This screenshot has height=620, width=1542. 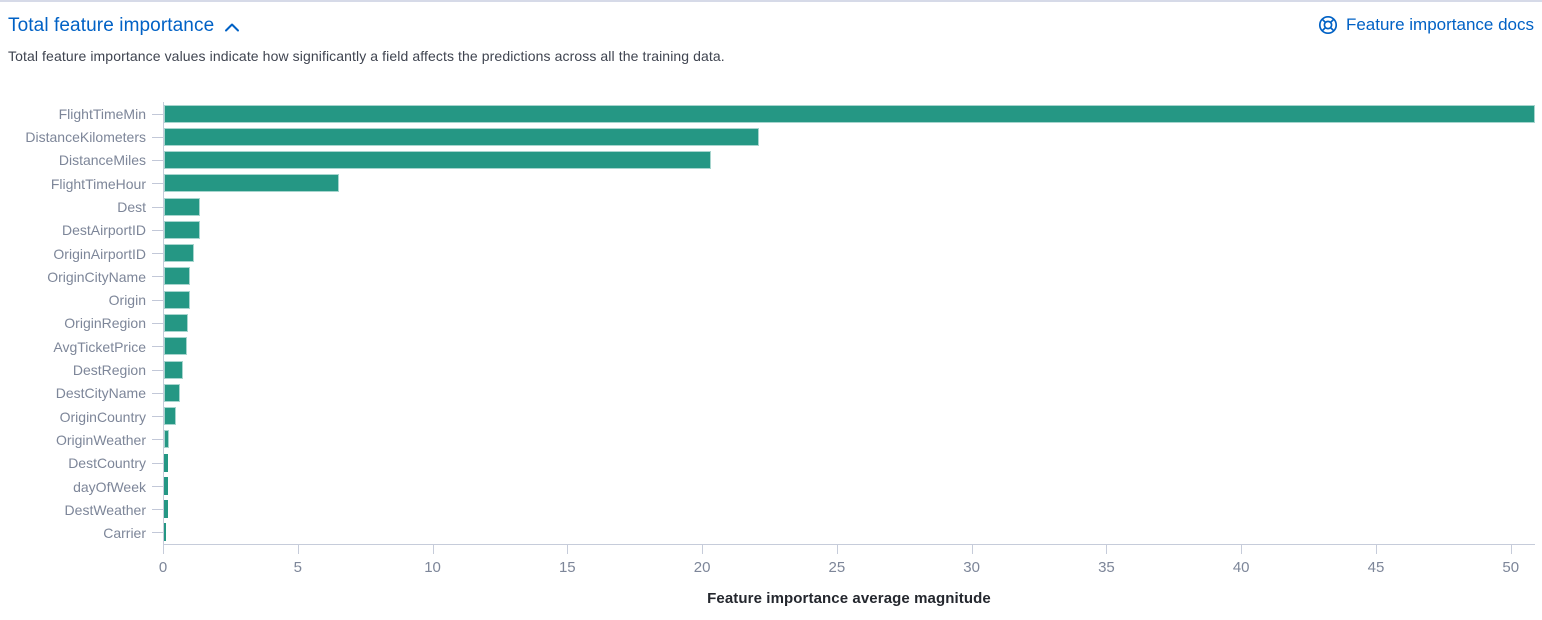 I want to click on section-title: Total feature importance, so click(x=111, y=25).